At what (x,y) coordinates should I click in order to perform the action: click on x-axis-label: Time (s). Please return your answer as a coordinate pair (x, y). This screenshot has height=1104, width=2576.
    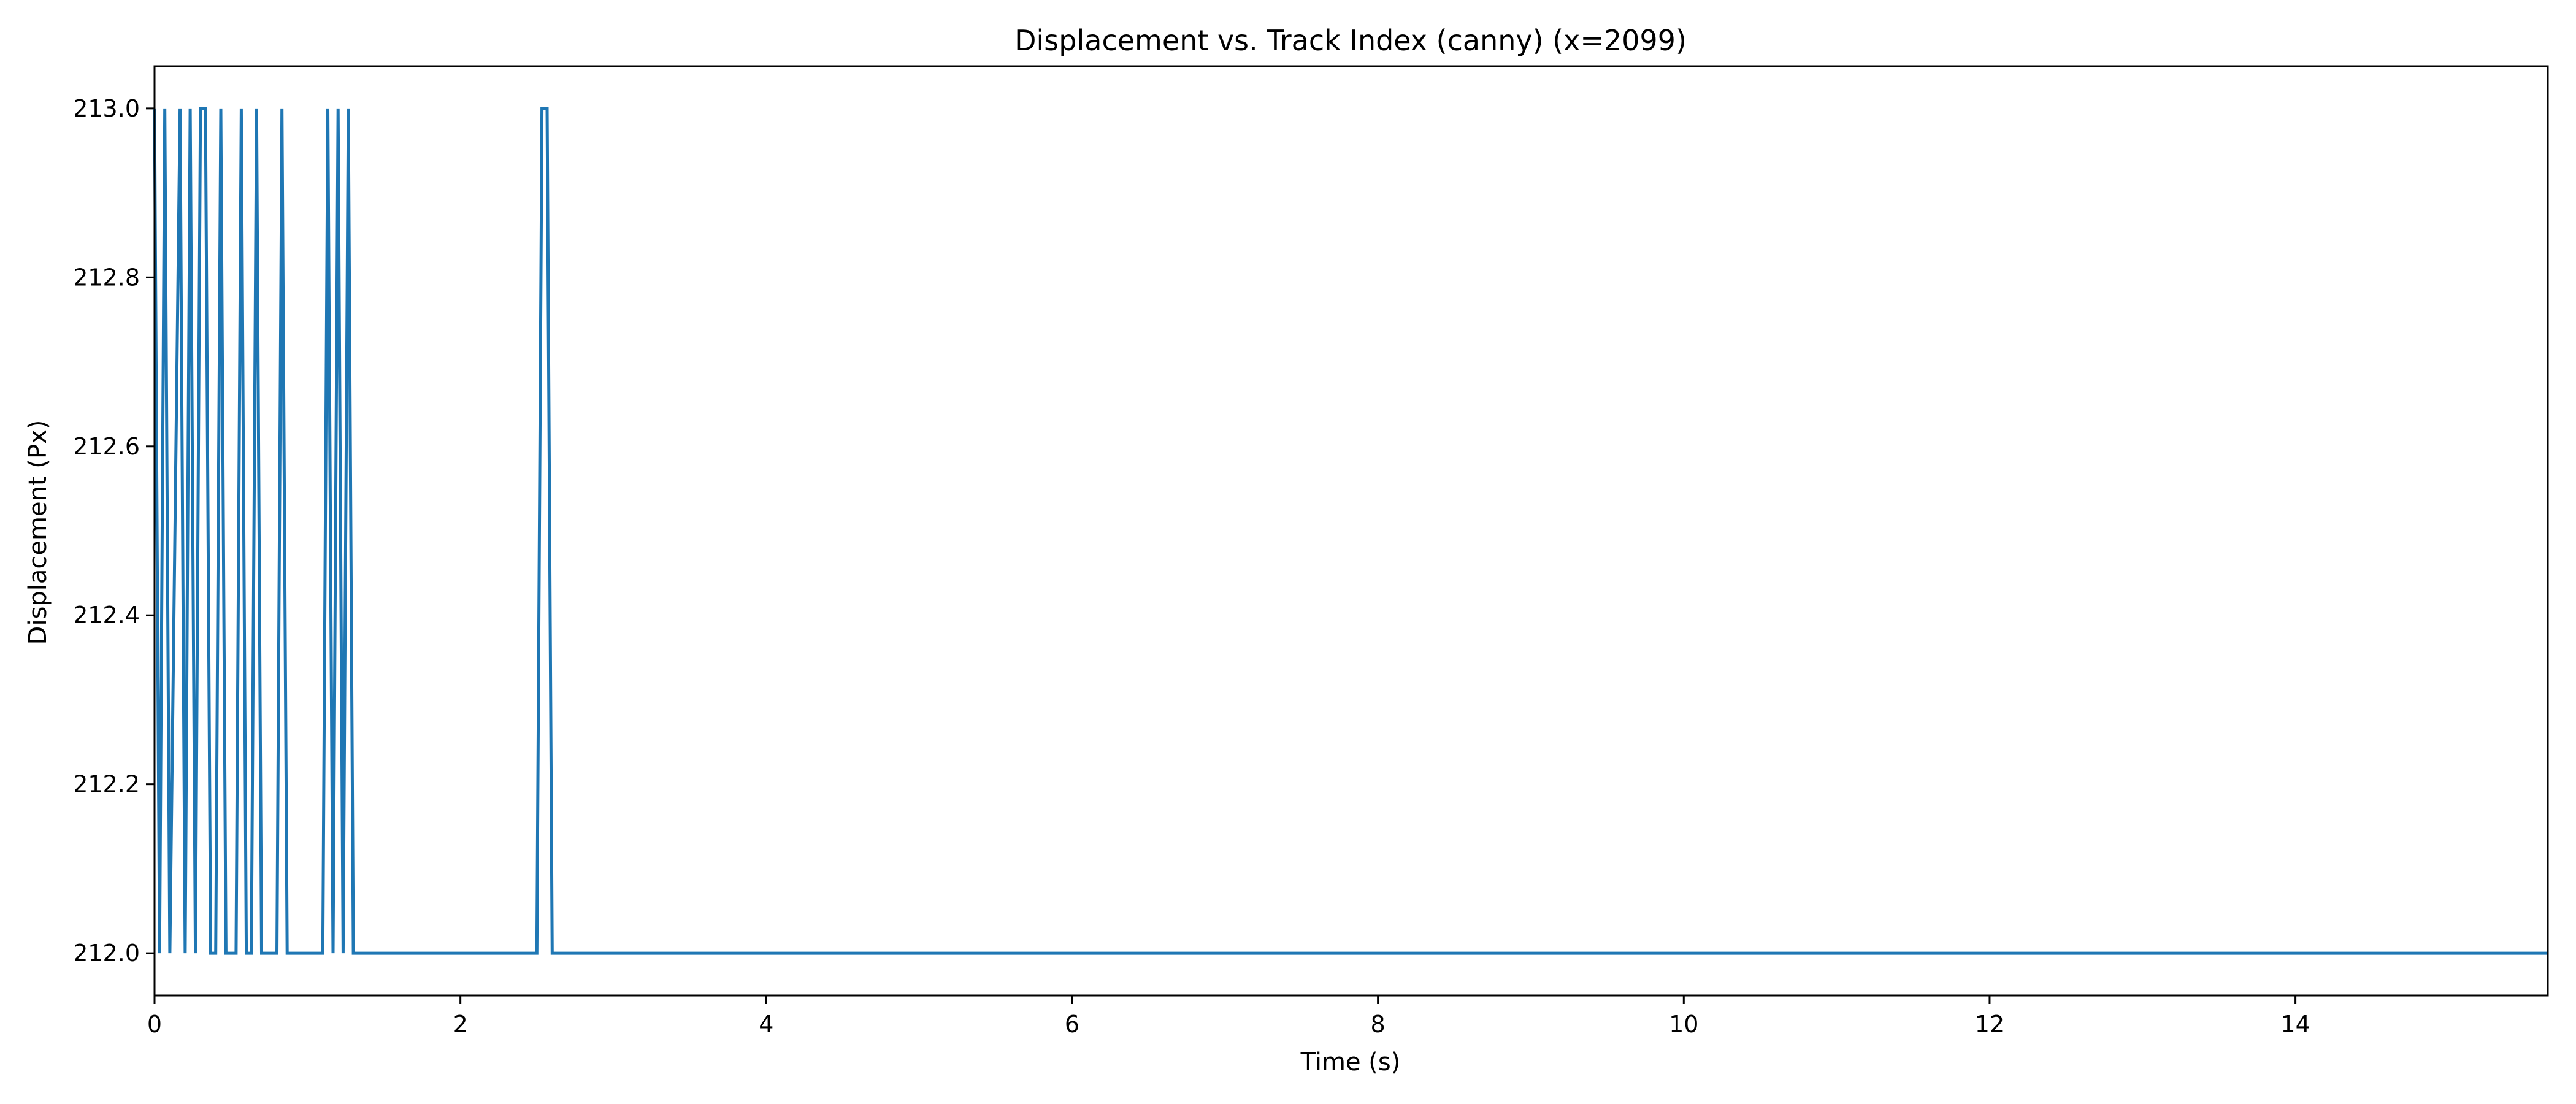
    Looking at the image, I should click on (1350, 1062).